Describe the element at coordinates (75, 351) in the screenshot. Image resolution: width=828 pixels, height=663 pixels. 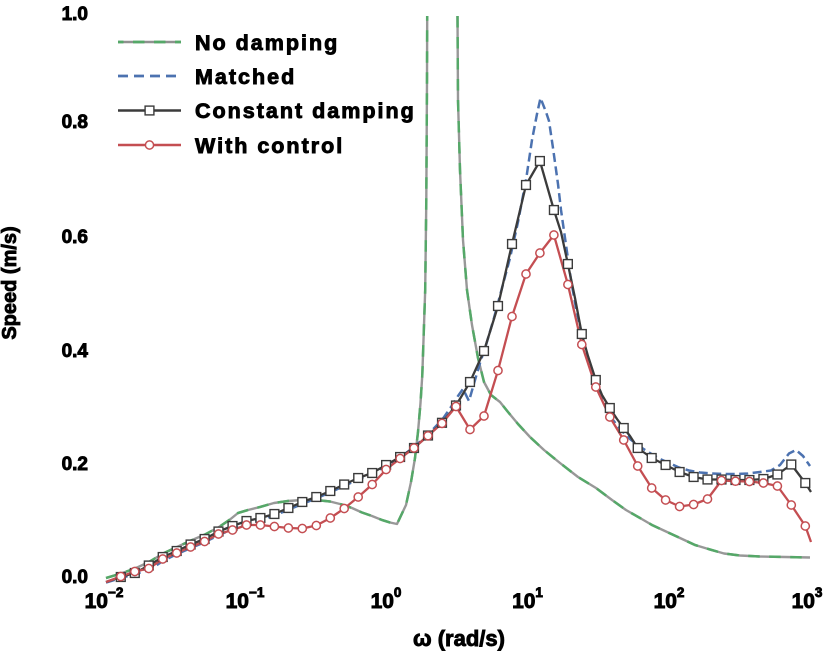
I see `svg-text: 0.4` at that location.